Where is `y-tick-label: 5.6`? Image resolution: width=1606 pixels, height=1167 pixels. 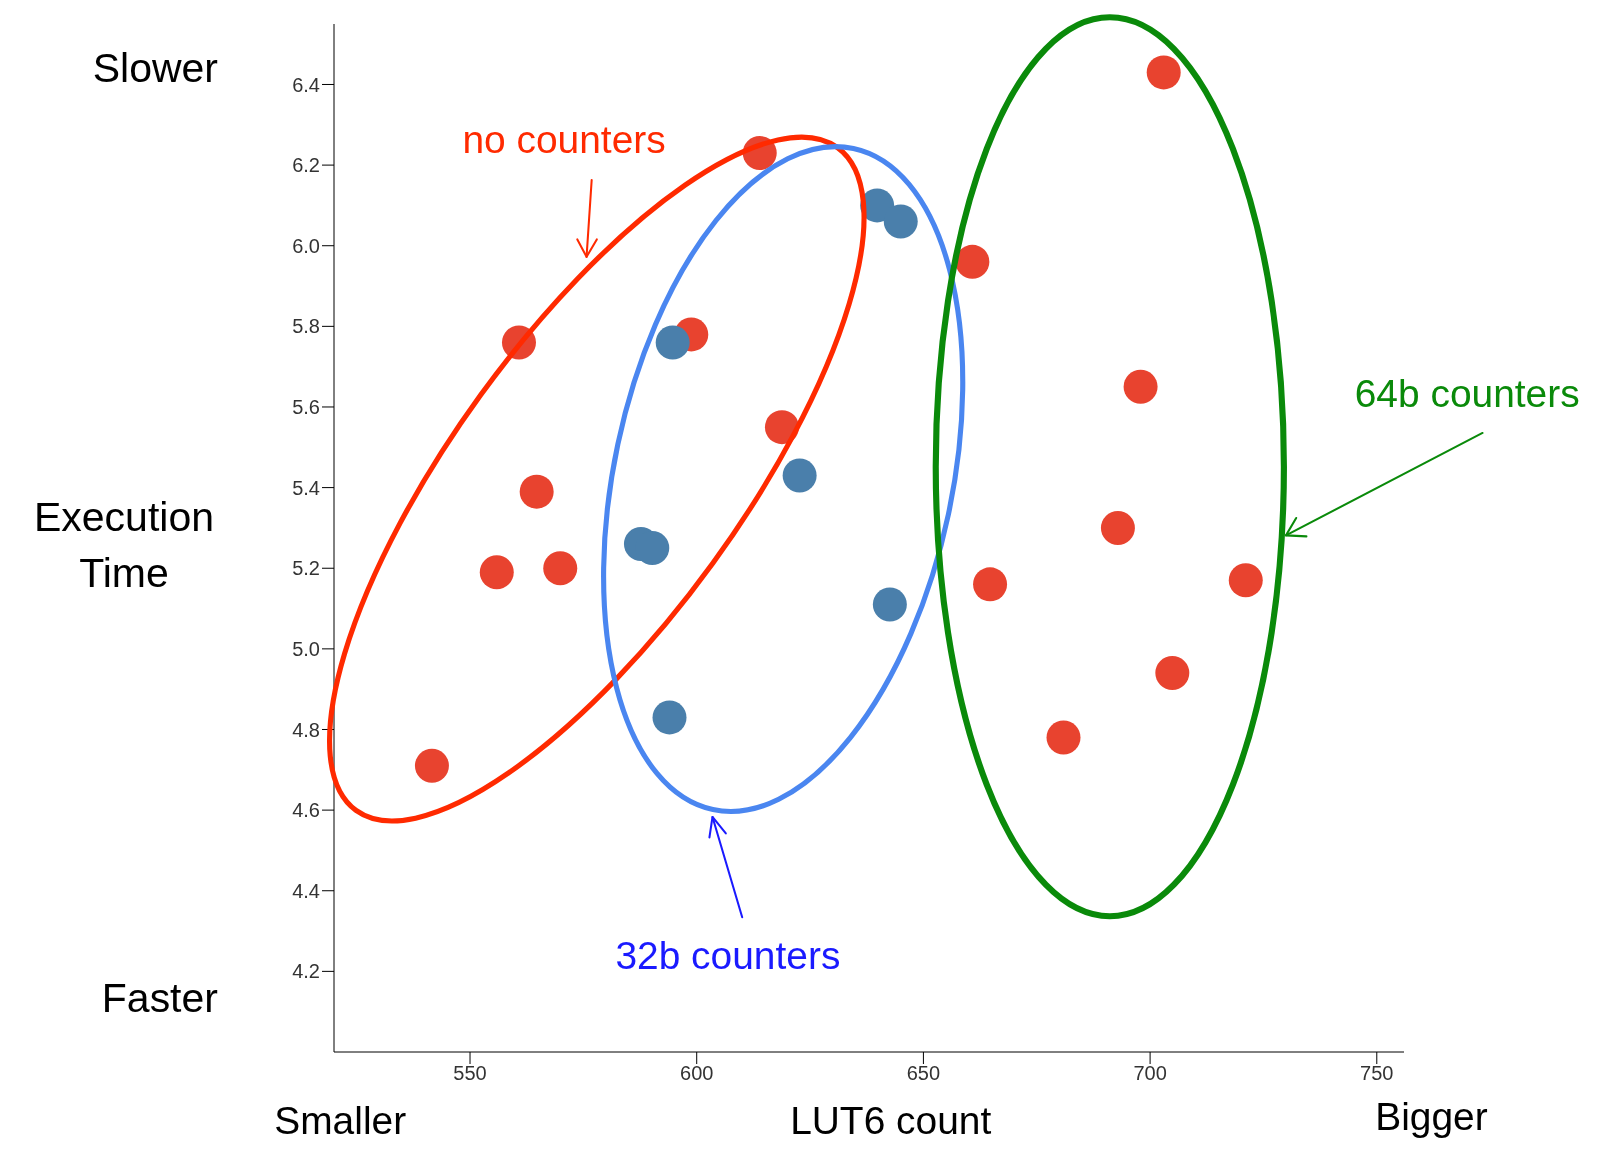 y-tick-label: 5.6 is located at coordinates (306, 407).